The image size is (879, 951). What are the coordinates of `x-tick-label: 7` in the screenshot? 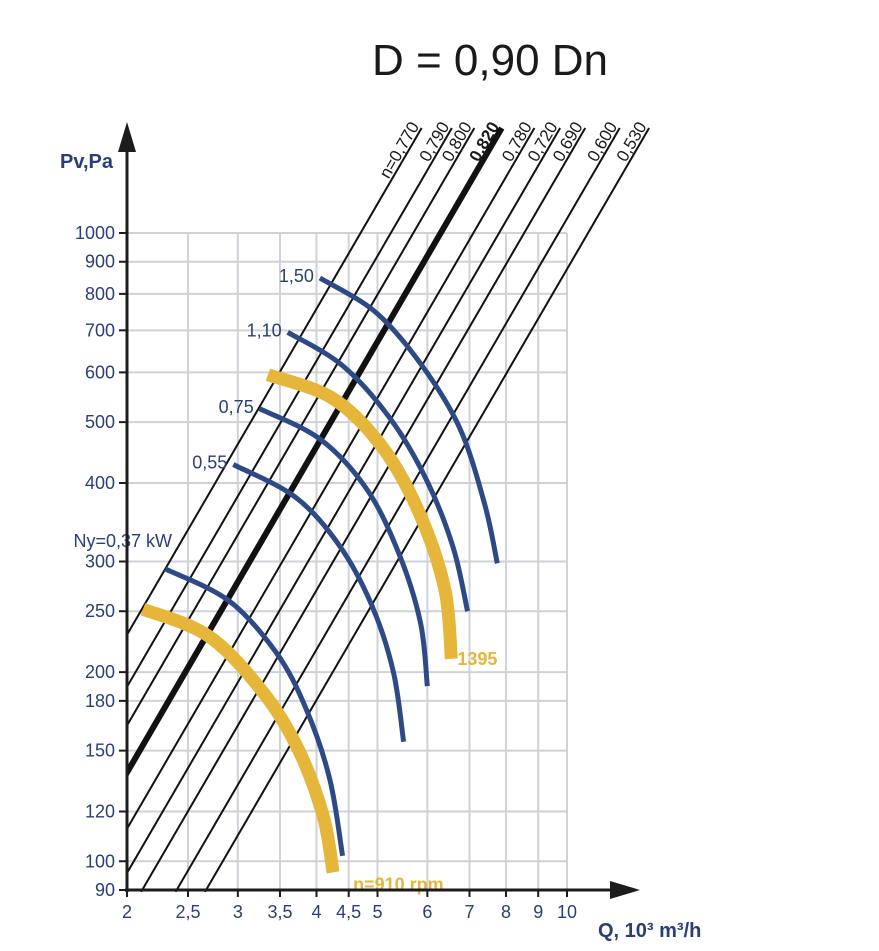 It's located at (469, 912).